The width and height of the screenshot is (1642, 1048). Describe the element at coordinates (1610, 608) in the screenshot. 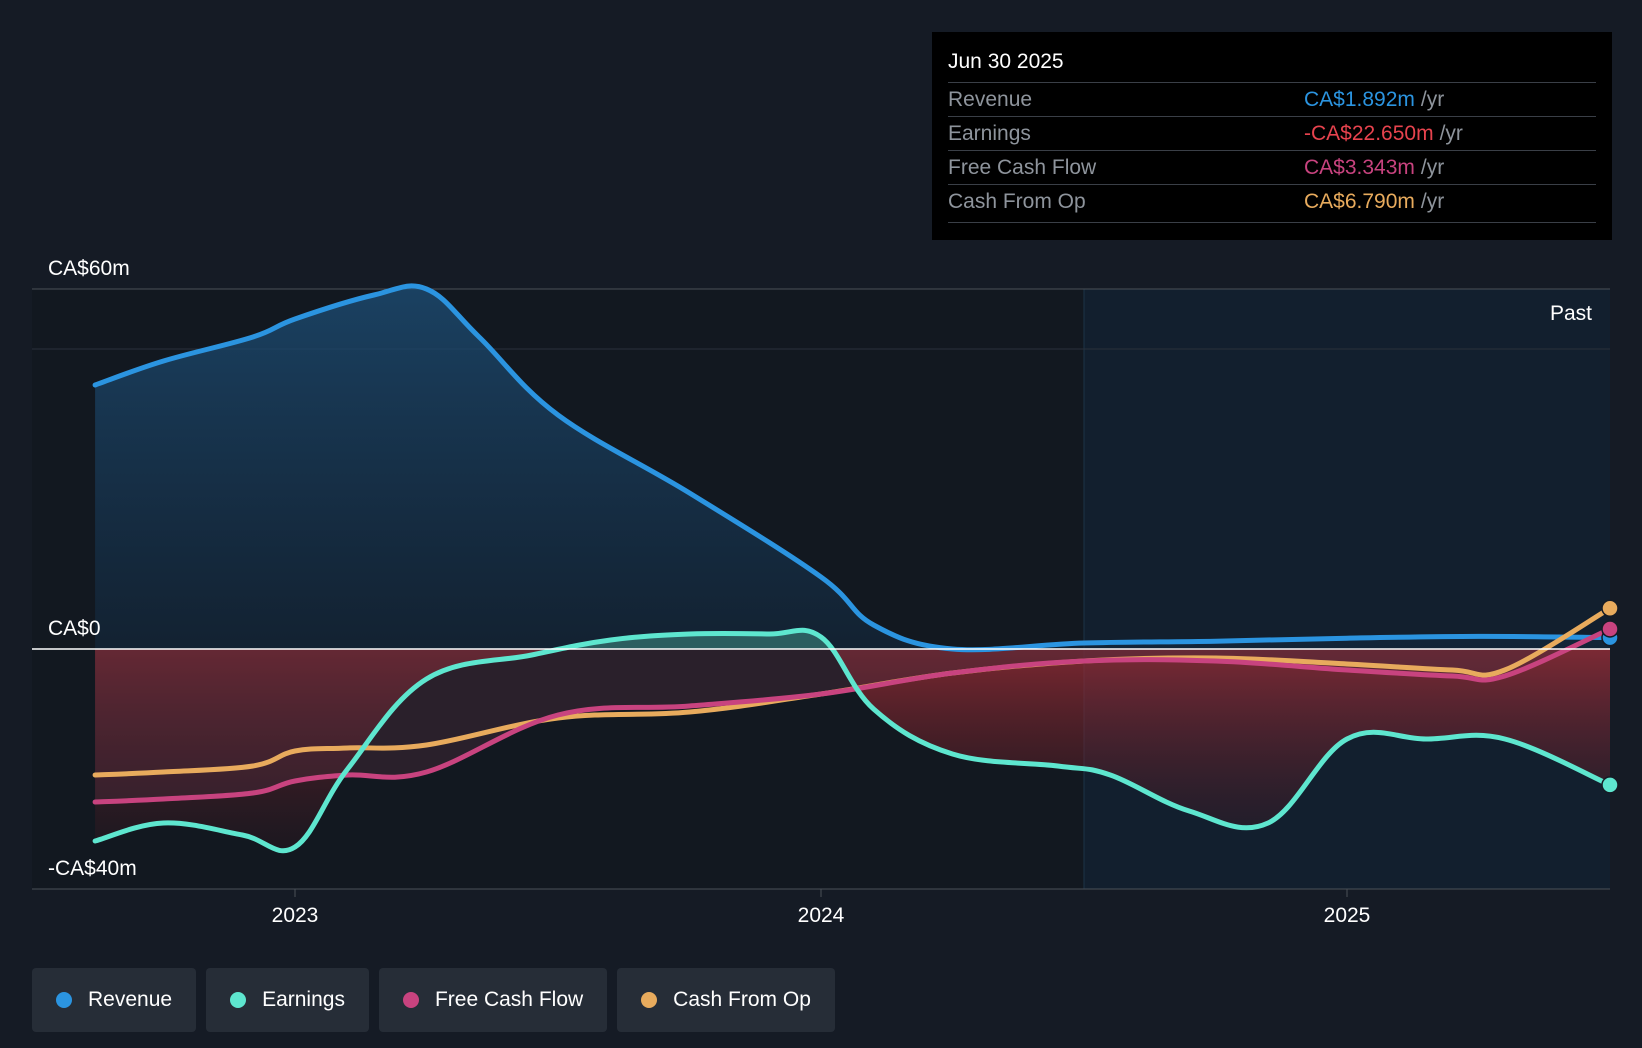

I see `cfo-endpoint` at that location.